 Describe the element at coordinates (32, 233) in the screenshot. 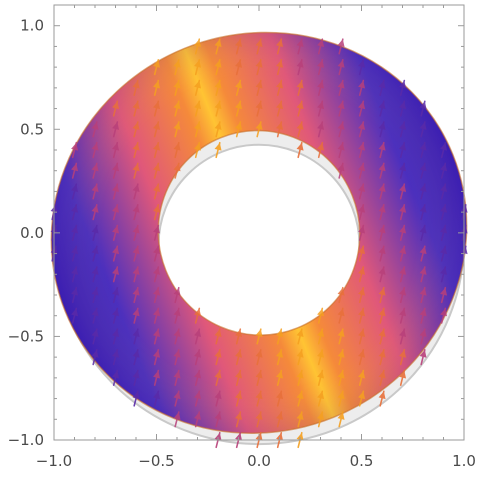

I see `y-tick-label: 0.0` at that location.